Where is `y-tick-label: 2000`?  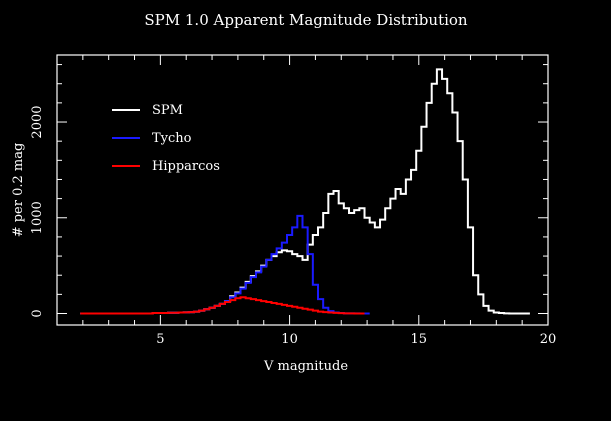
y-tick-label: 2000 is located at coordinates (37, 121).